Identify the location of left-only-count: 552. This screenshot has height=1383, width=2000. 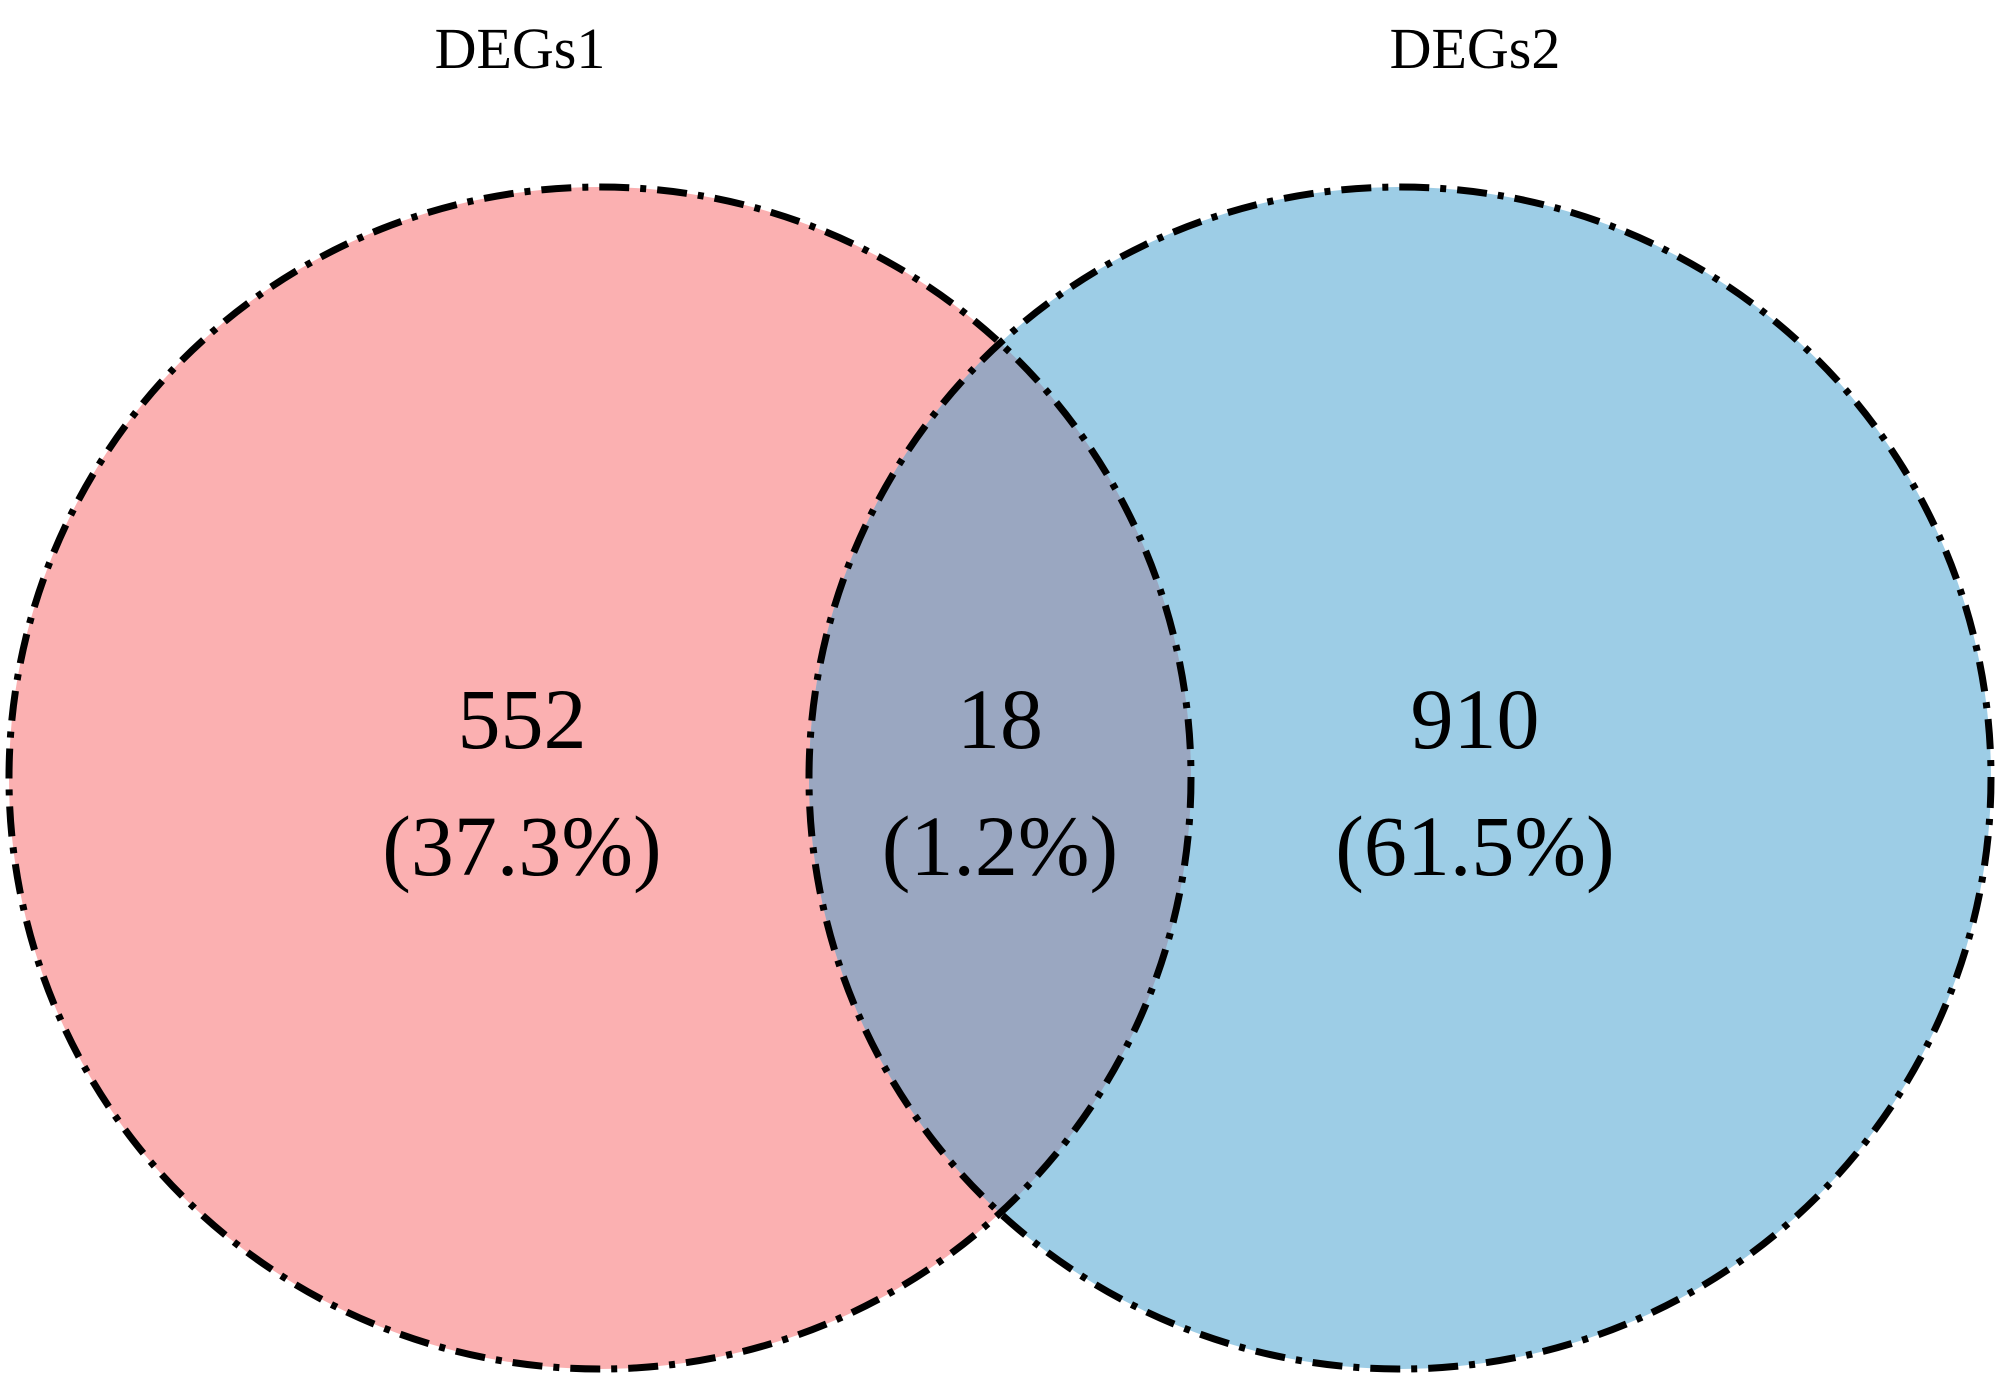
(522, 719).